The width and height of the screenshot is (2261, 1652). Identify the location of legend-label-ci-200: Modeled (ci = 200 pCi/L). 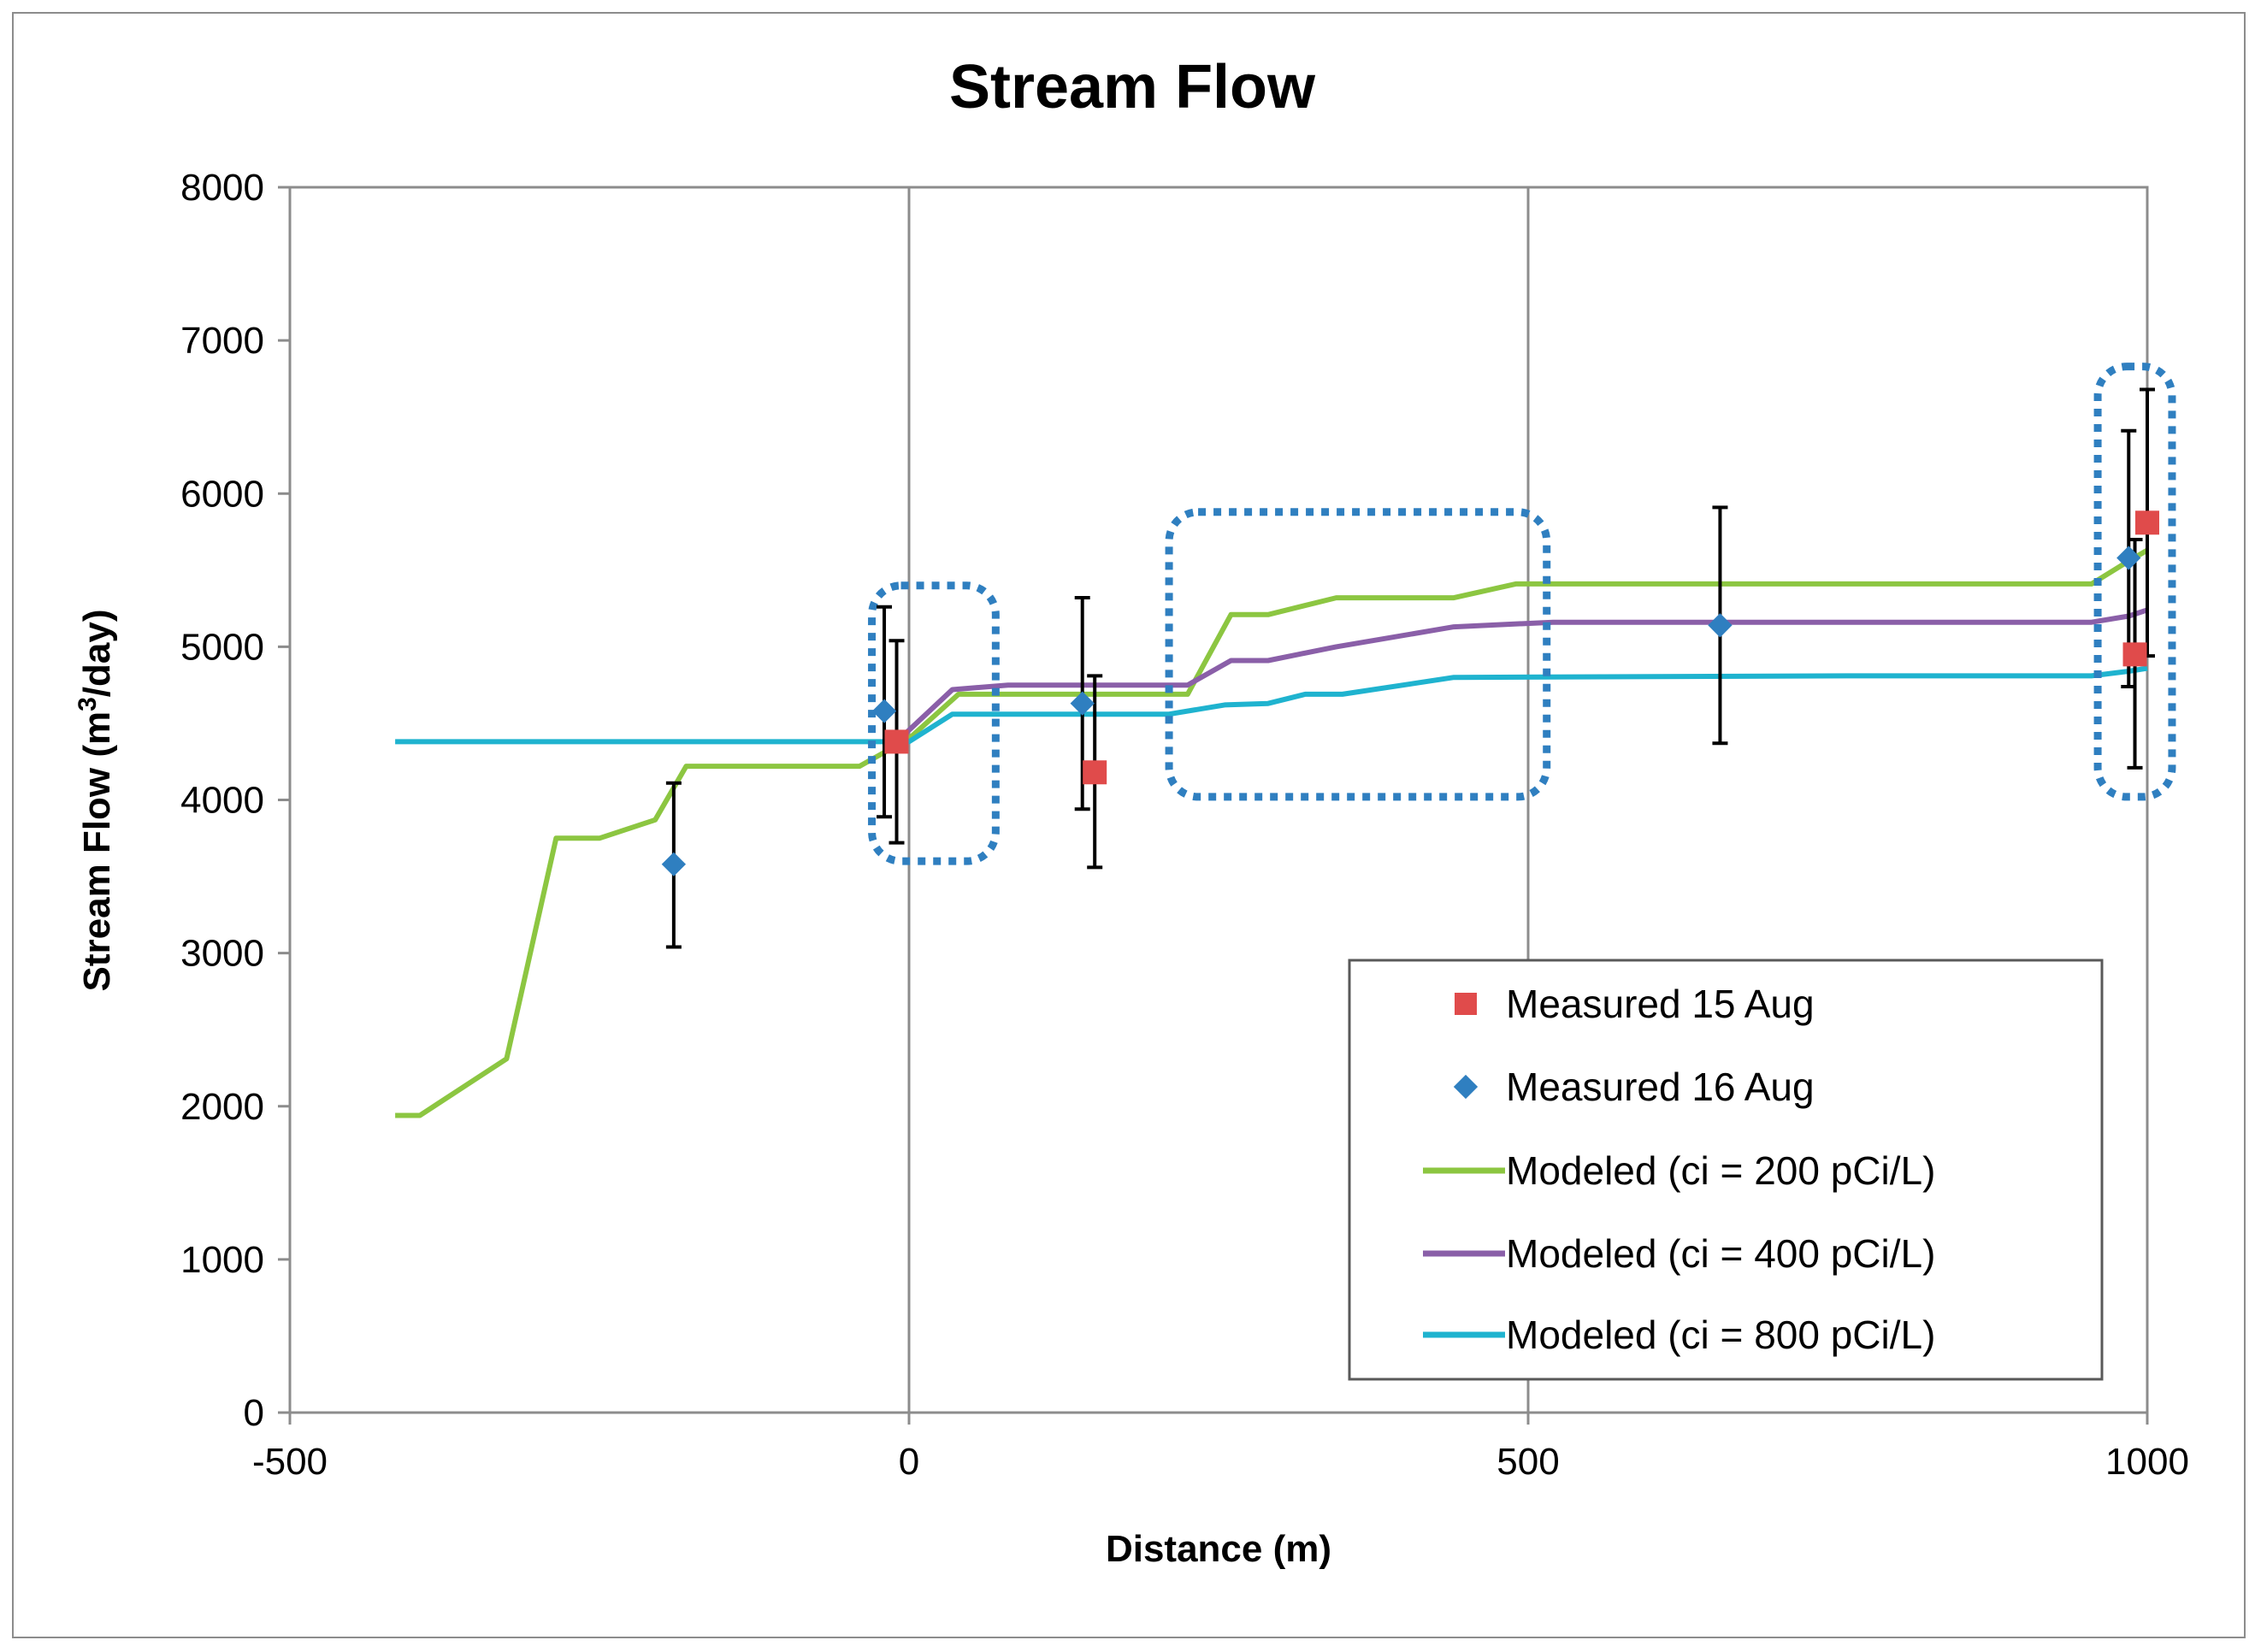
(1721, 1170).